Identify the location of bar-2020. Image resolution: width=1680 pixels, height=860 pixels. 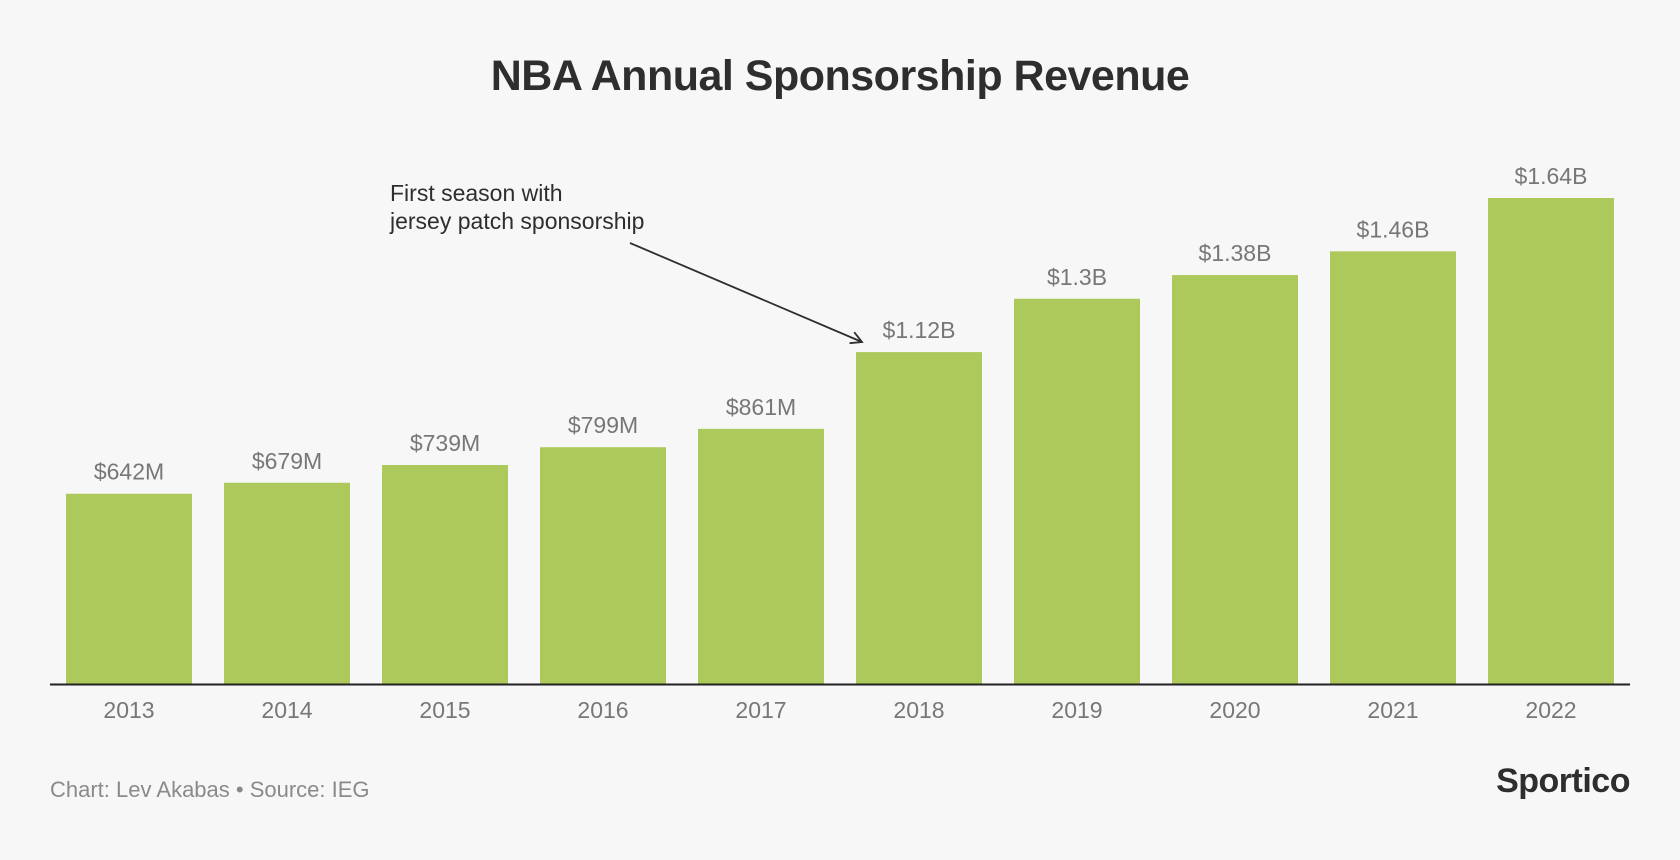
(1235, 479).